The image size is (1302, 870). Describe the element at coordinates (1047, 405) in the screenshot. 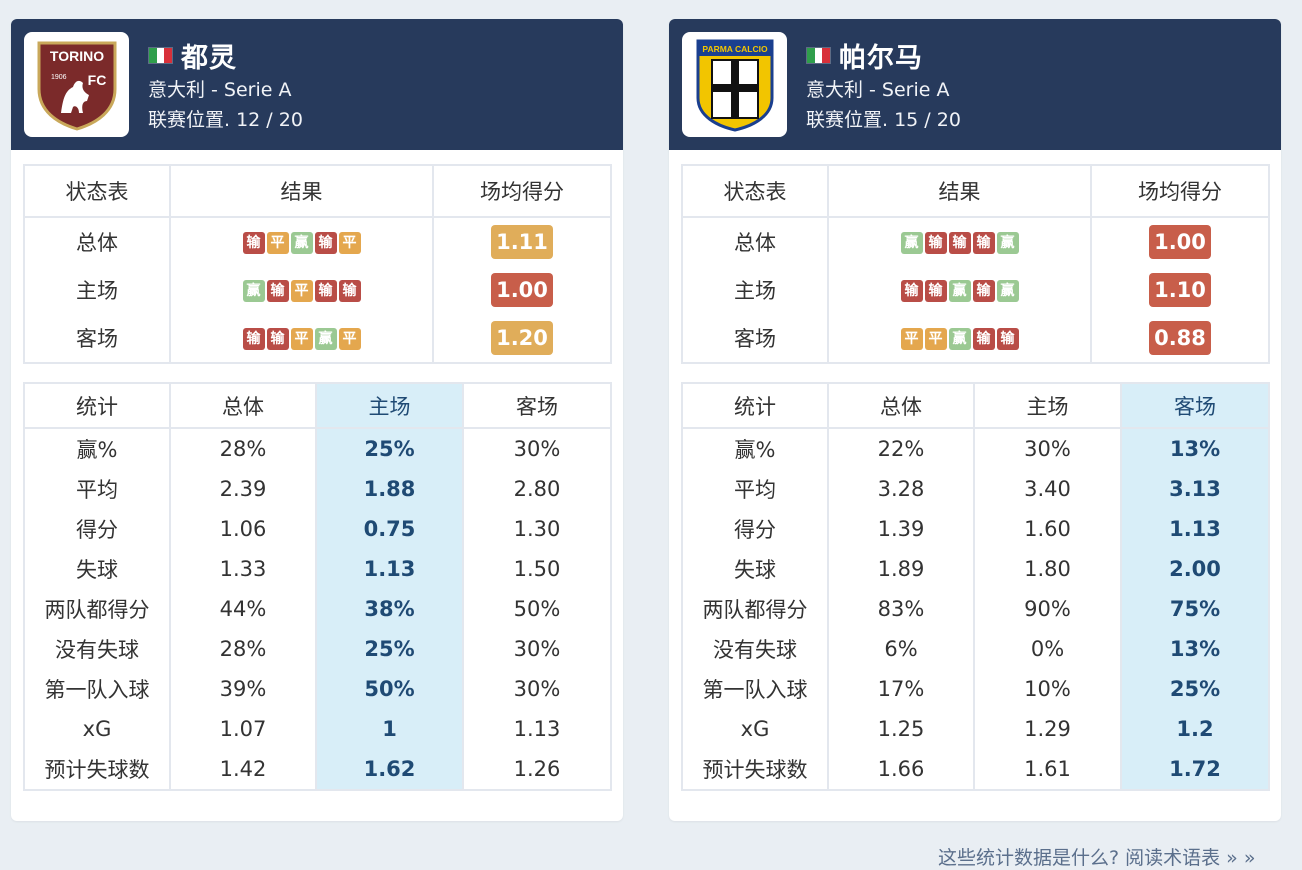

I see `stats-header-home: 主场` at that location.